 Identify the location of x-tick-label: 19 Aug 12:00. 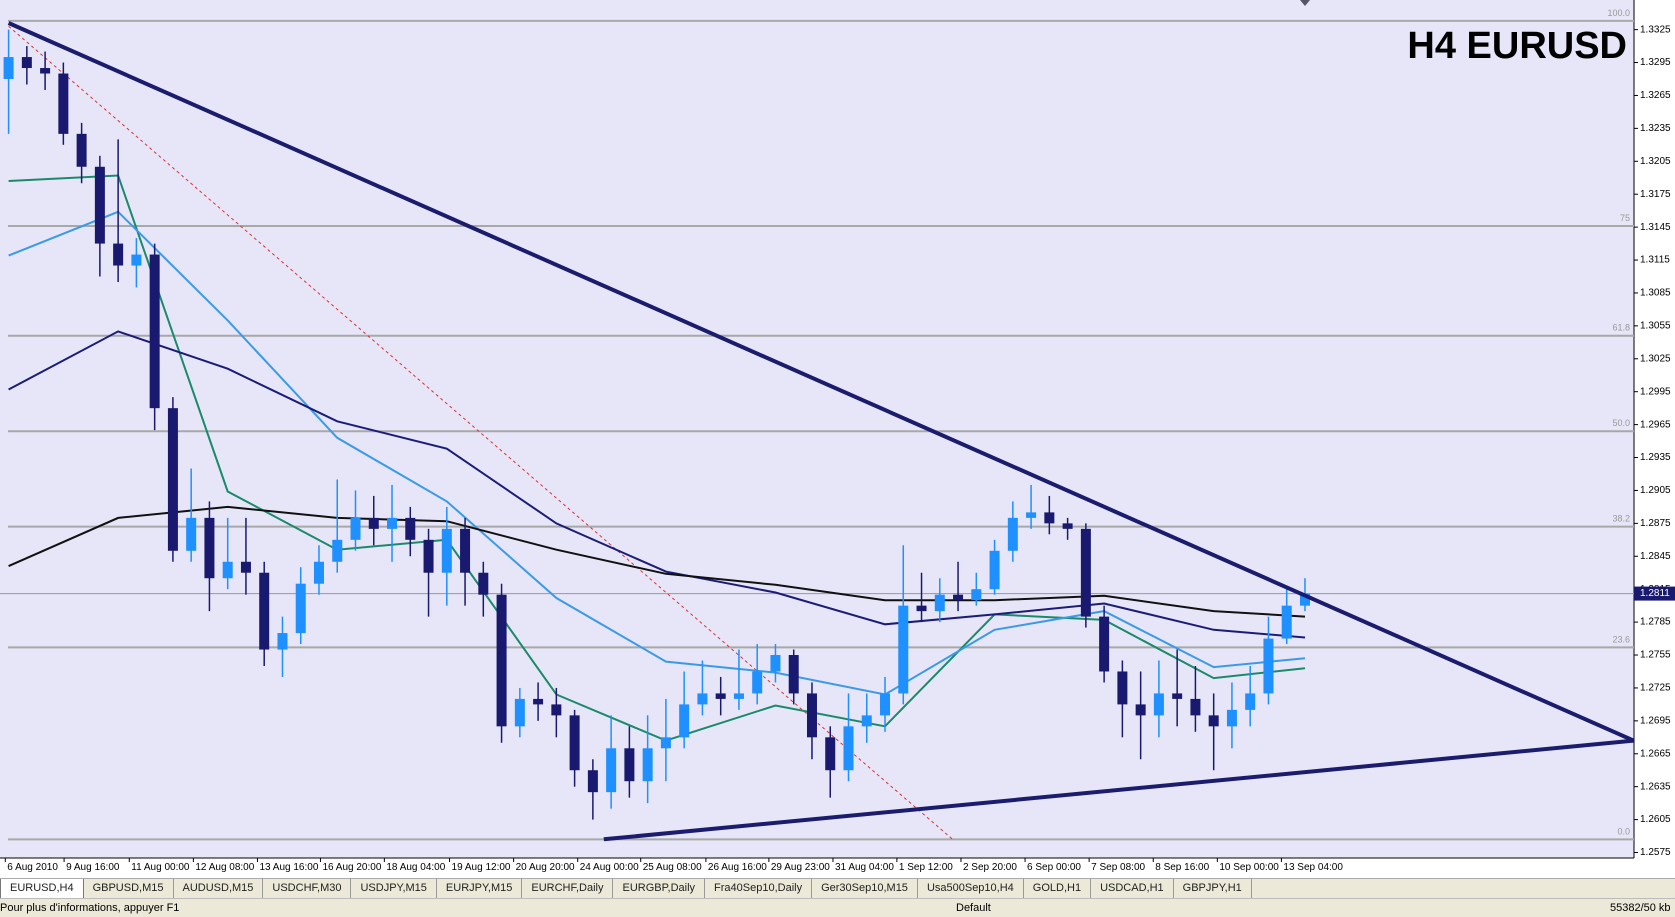
(481, 867).